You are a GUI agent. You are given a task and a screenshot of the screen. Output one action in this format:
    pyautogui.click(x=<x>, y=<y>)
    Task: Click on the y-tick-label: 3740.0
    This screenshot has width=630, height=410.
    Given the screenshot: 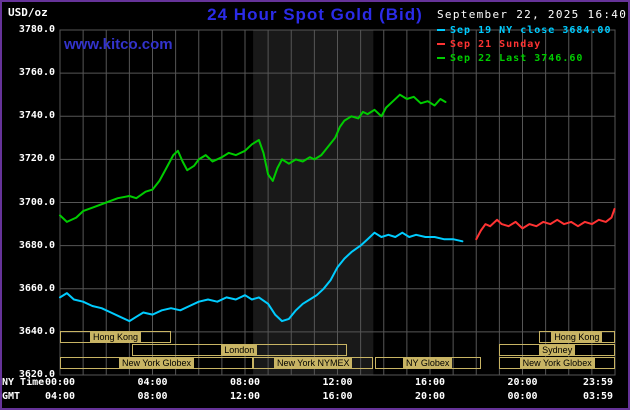 What is the action you would take?
    pyautogui.click(x=36, y=116)
    